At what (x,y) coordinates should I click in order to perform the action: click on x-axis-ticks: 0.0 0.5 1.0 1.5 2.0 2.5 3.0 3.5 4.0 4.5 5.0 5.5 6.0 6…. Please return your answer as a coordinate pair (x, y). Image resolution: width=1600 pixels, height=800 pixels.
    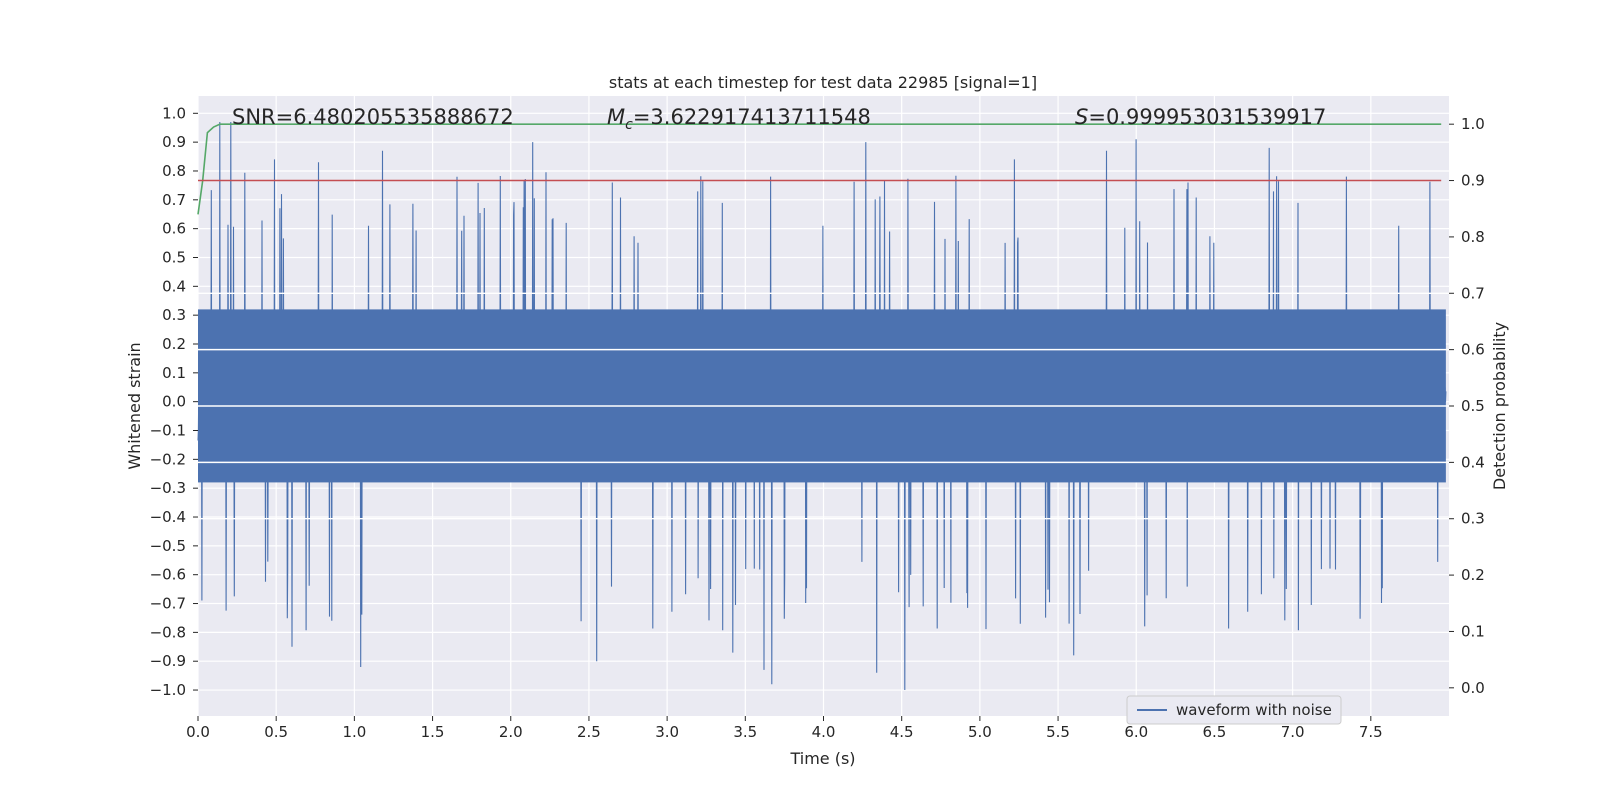
    Looking at the image, I should click on (784, 728).